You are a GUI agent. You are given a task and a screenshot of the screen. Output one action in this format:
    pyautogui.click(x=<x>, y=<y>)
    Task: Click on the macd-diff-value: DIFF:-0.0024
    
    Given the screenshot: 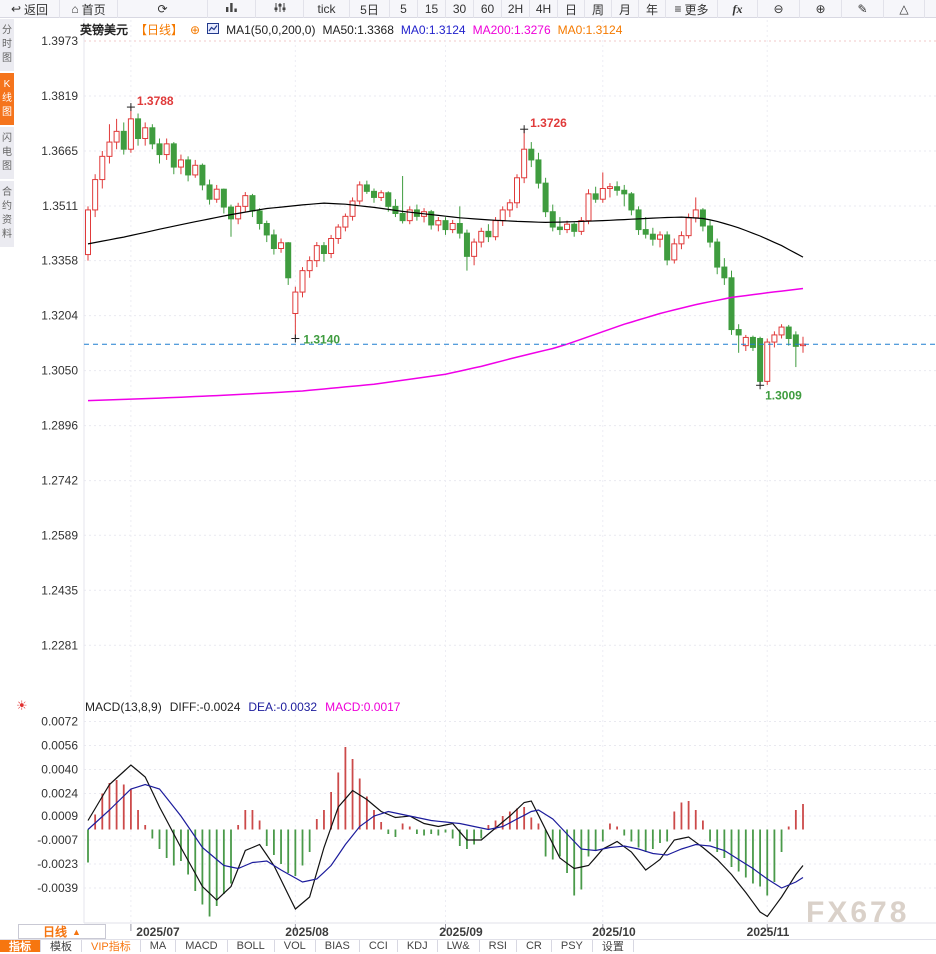 What is the action you would take?
    pyautogui.click(x=205, y=707)
    